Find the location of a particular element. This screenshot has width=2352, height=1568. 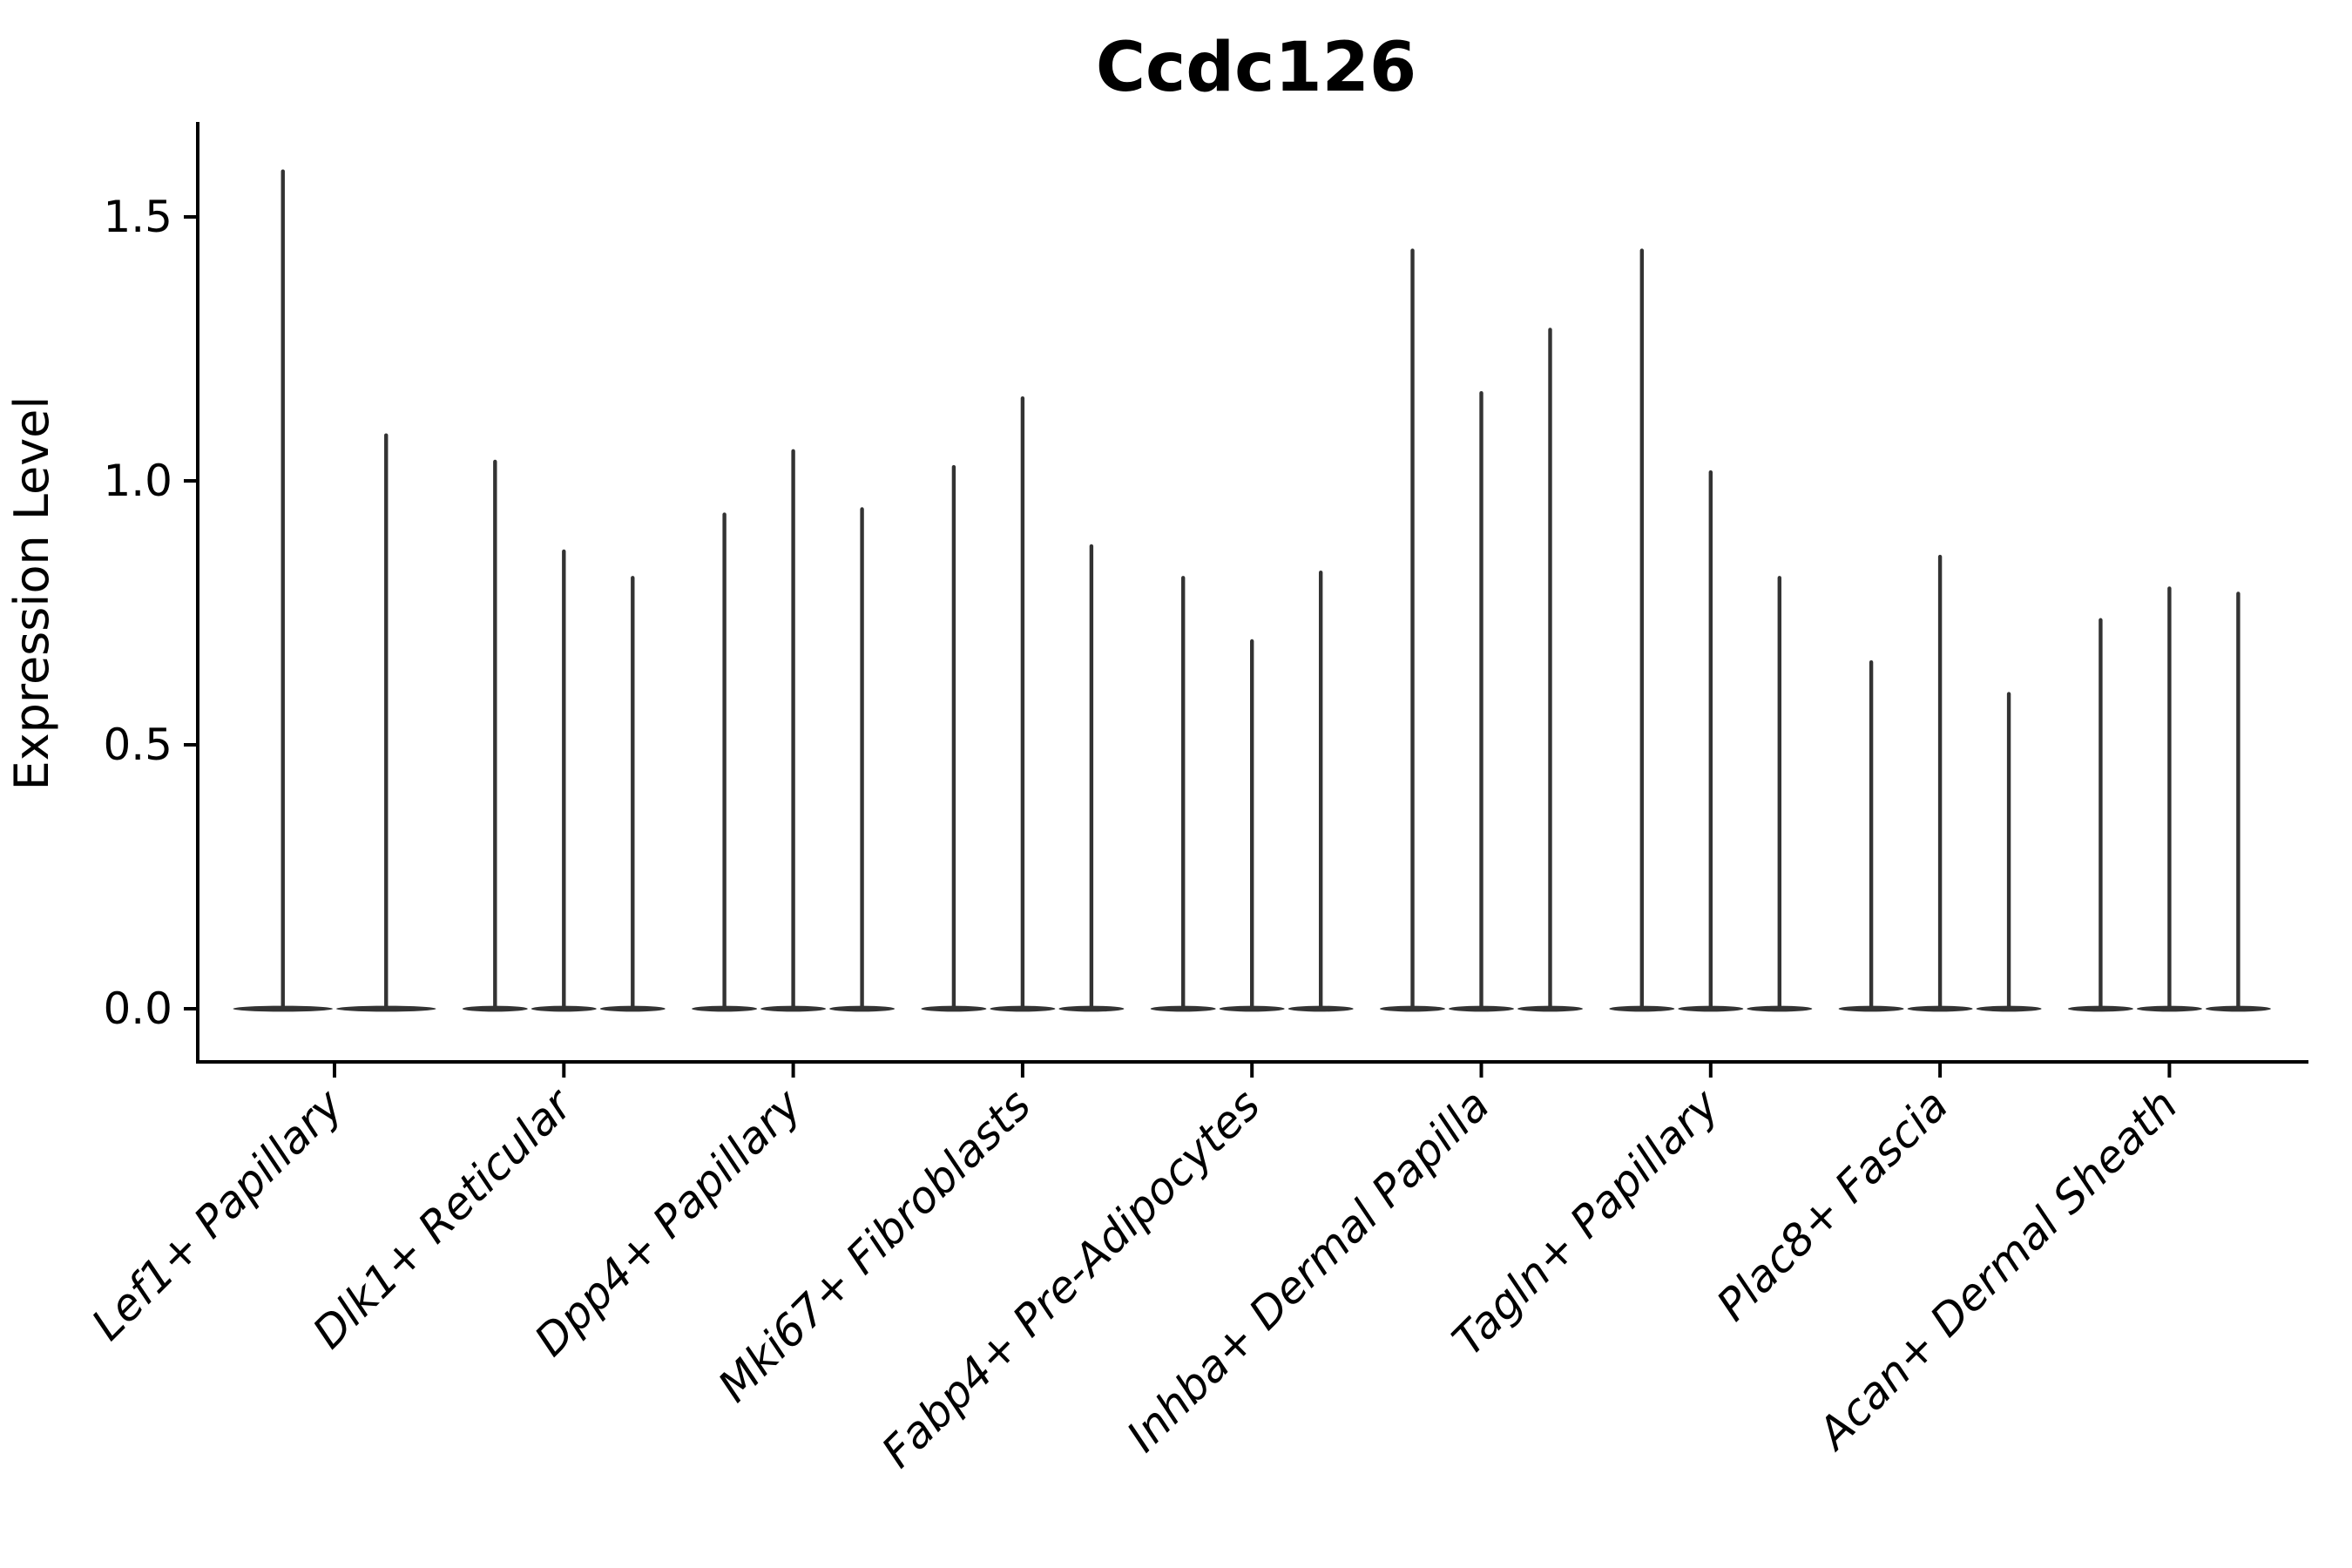

y-tick-label: 1.0 is located at coordinates (137, 481).